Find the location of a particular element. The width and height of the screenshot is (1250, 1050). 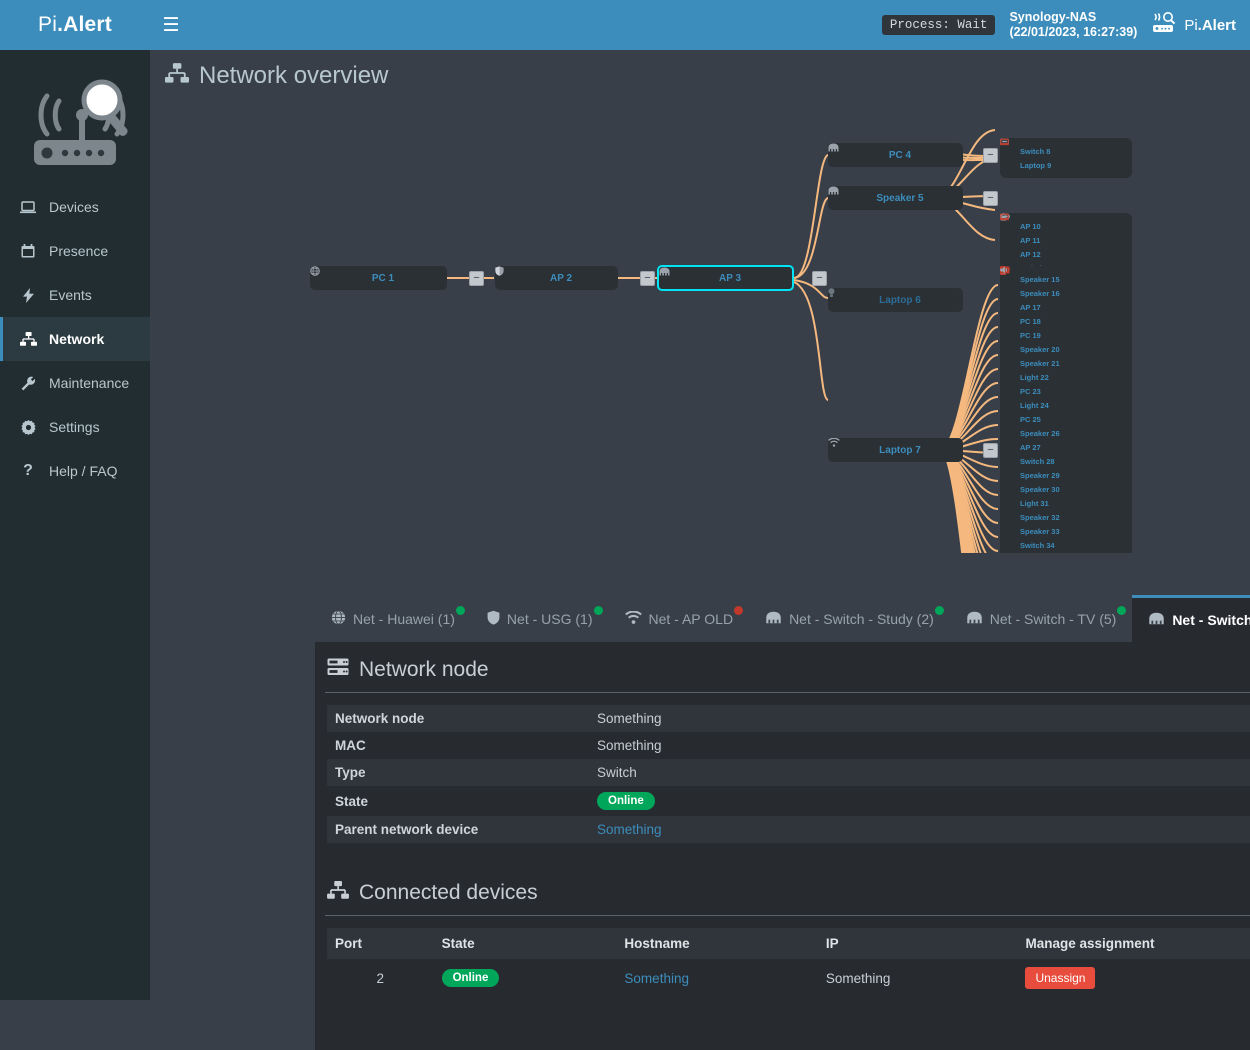

leaf-node-speaker-33: Speaker 33 is located at coordinates (1066, 402).